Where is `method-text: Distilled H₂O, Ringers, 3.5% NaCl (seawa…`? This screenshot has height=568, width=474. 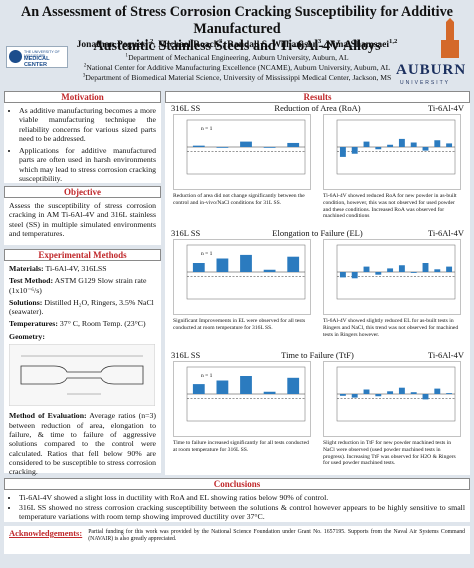
method-text: Distilled H₂O, Ringers, 3.5% NaCl (seawa… is located at coordinates (81, 307).